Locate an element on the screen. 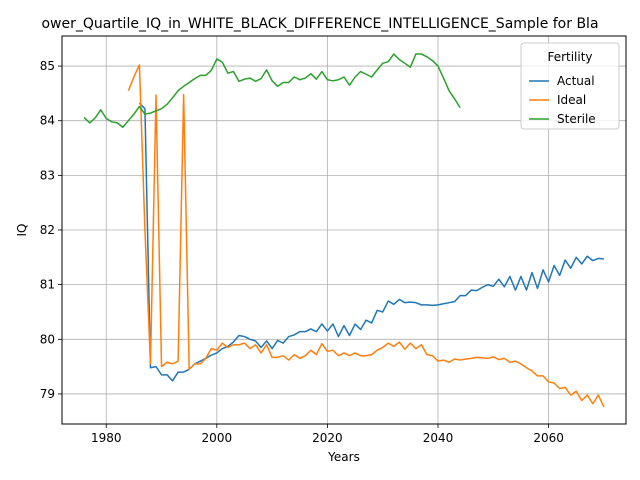 Image resolution: width=640 pixels, height=480 pixels. y-axis-title: IQ is located at coordinates (22, 230).